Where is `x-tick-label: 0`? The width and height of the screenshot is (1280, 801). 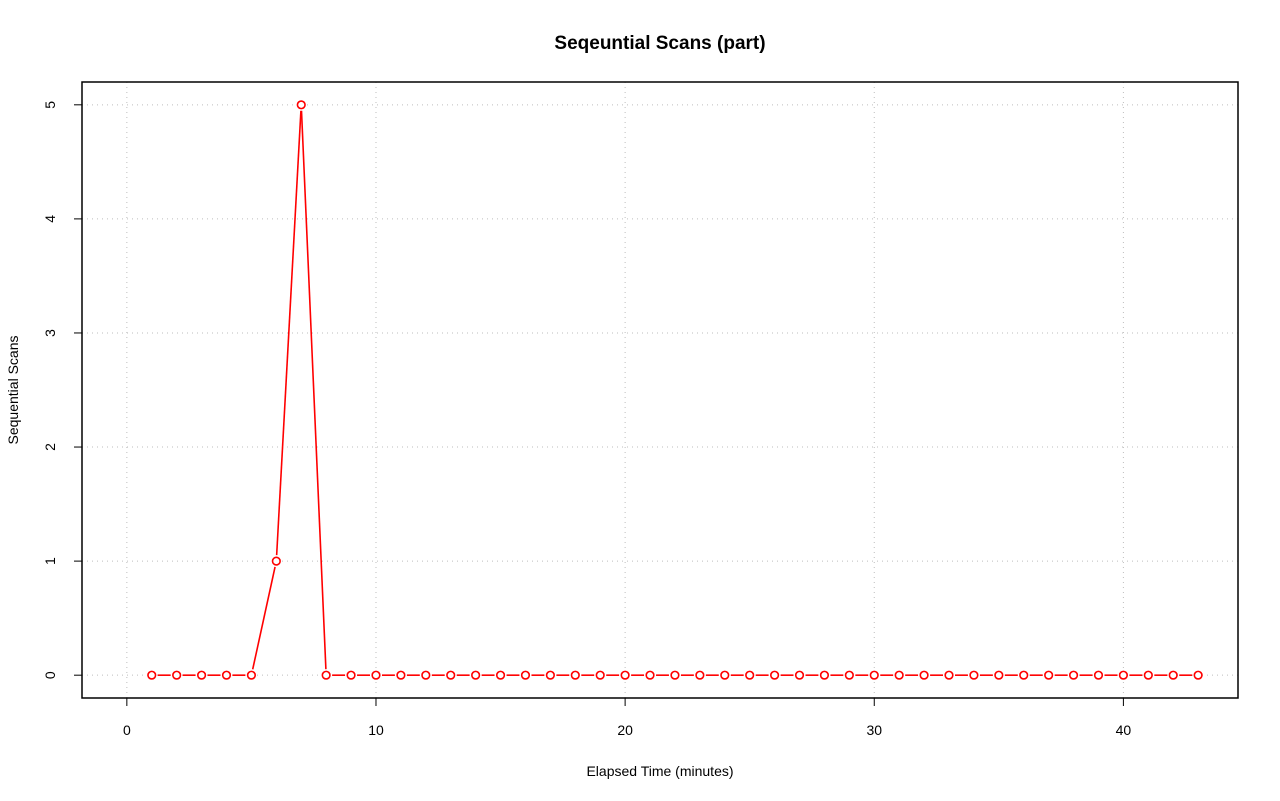
x-tick-label: 0 is located at coordinates (127, 730).